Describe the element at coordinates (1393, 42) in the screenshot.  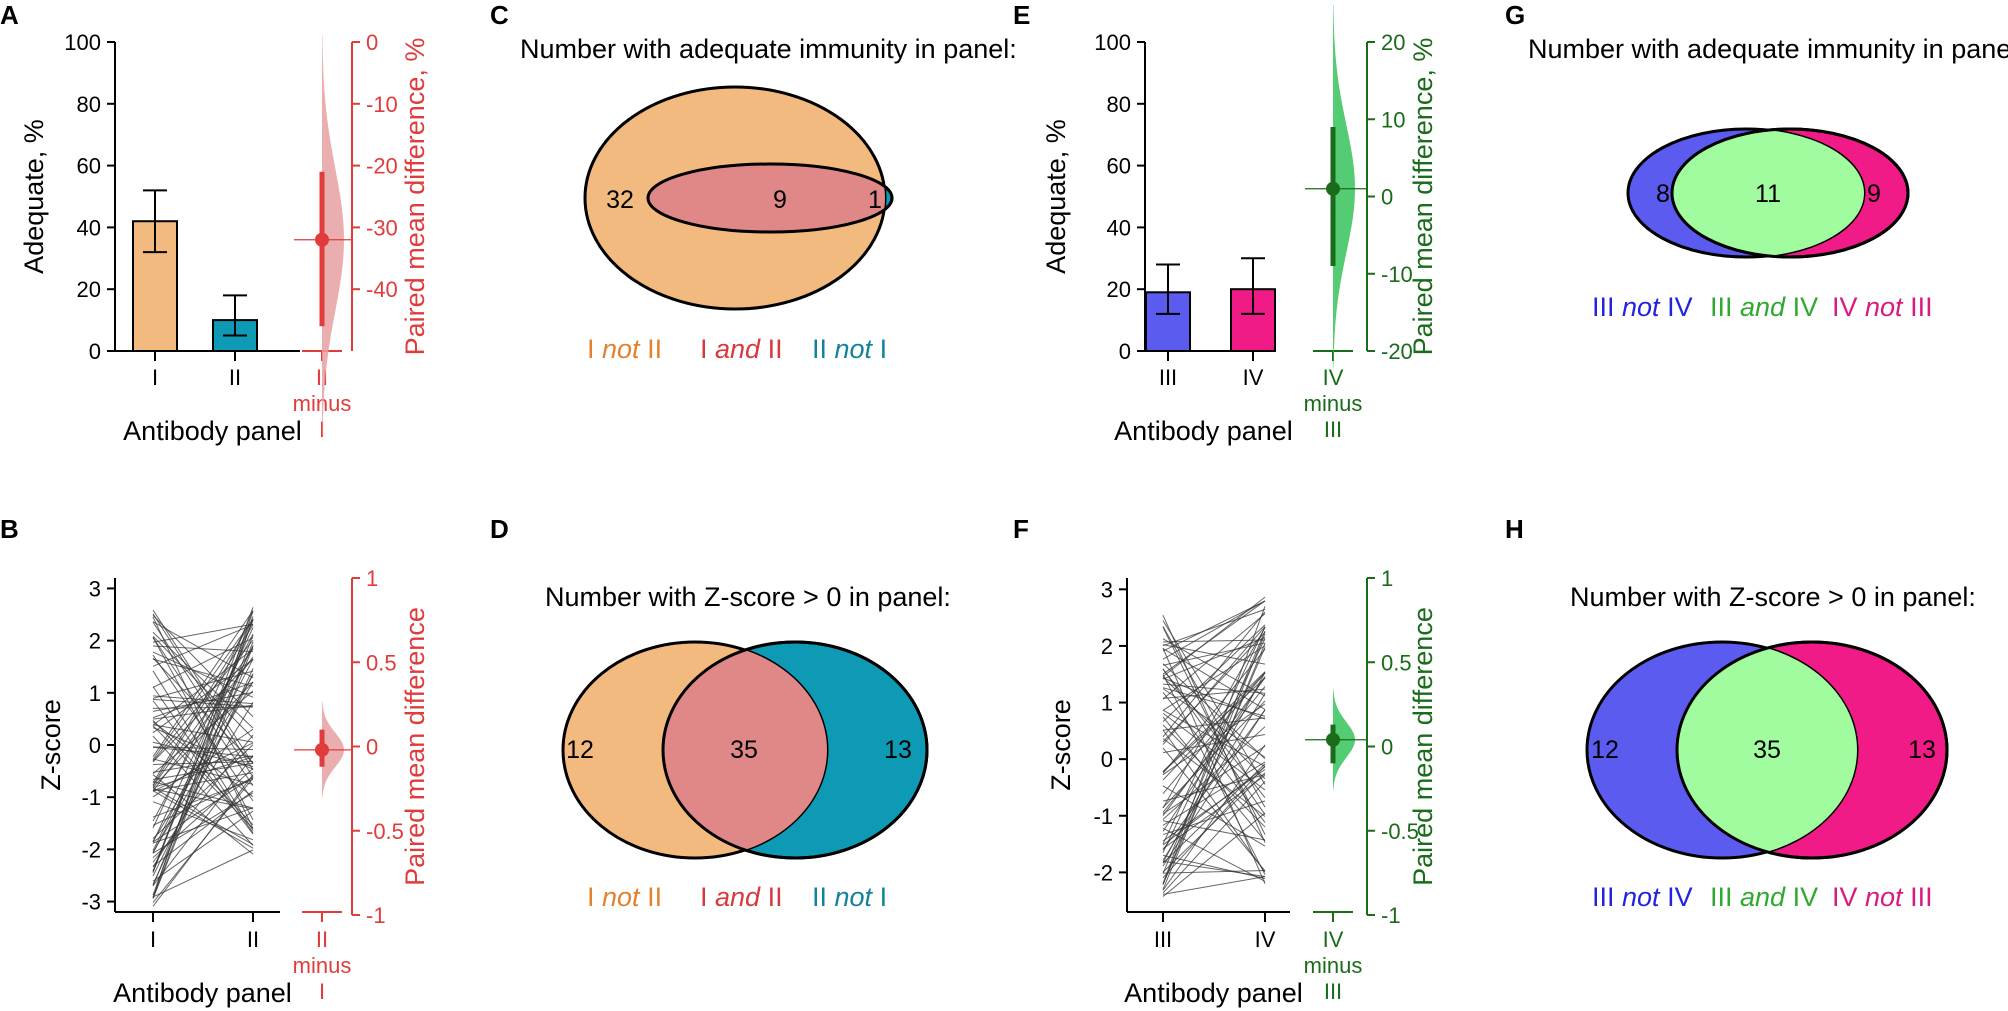
I see `diff-tick-label: 20` at that location.